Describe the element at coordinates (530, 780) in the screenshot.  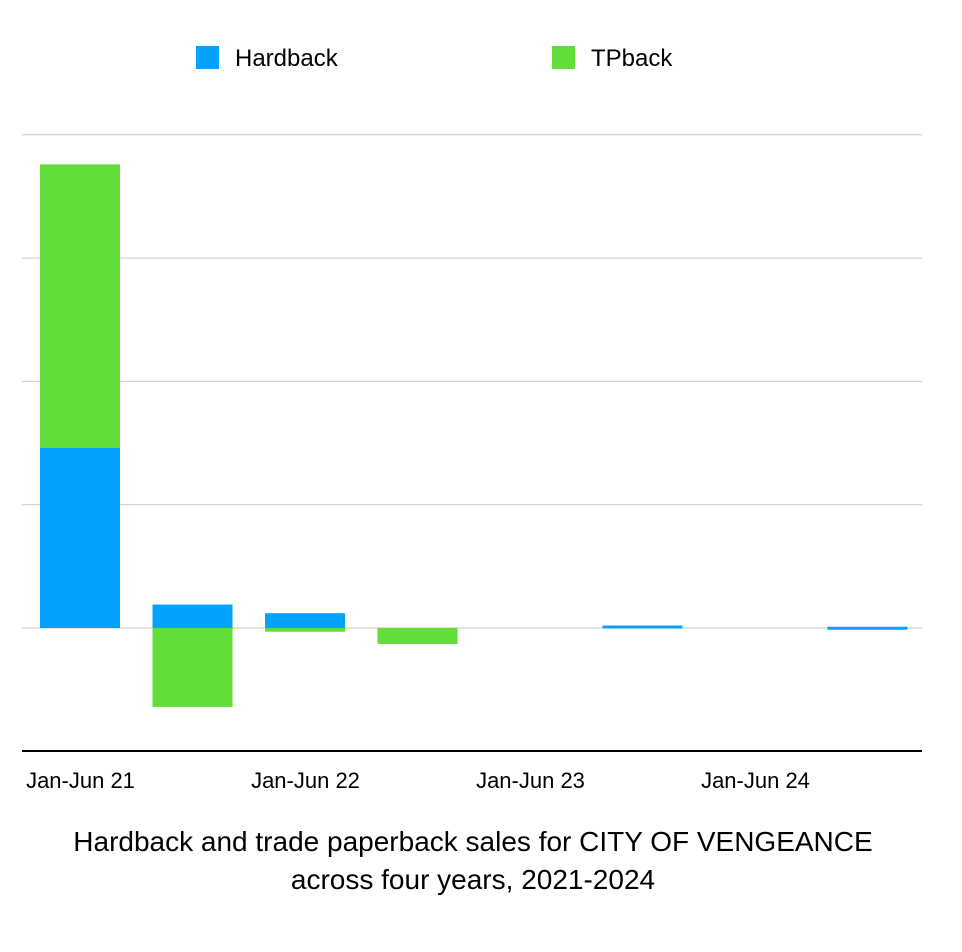
I see `x-tick-label-2: Jan-Jun 23` at that location.